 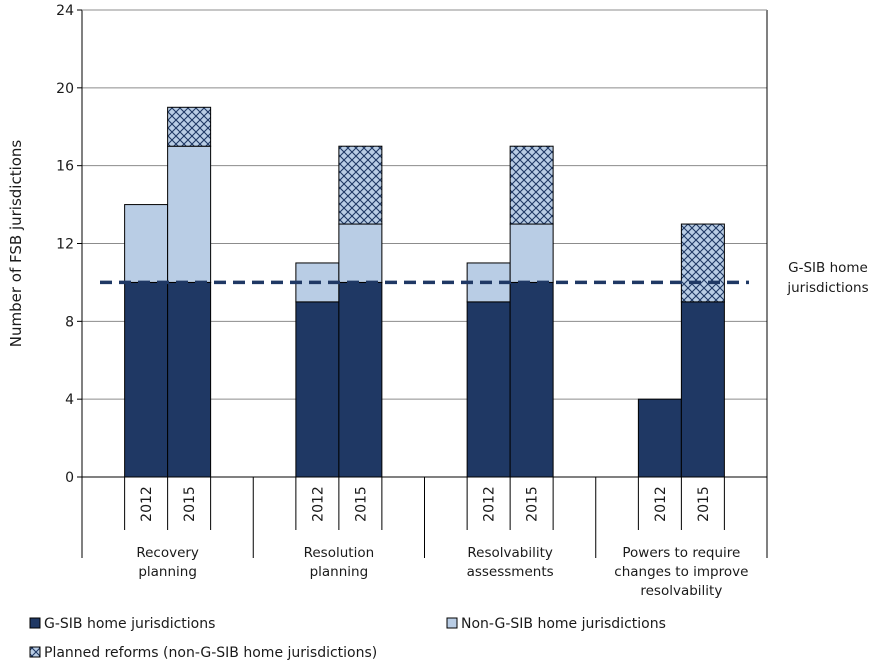 What do you see at coordinates (69, 322) in the screenshot?
I see `y-tick-label: 8` at bounding box center [69, 322].